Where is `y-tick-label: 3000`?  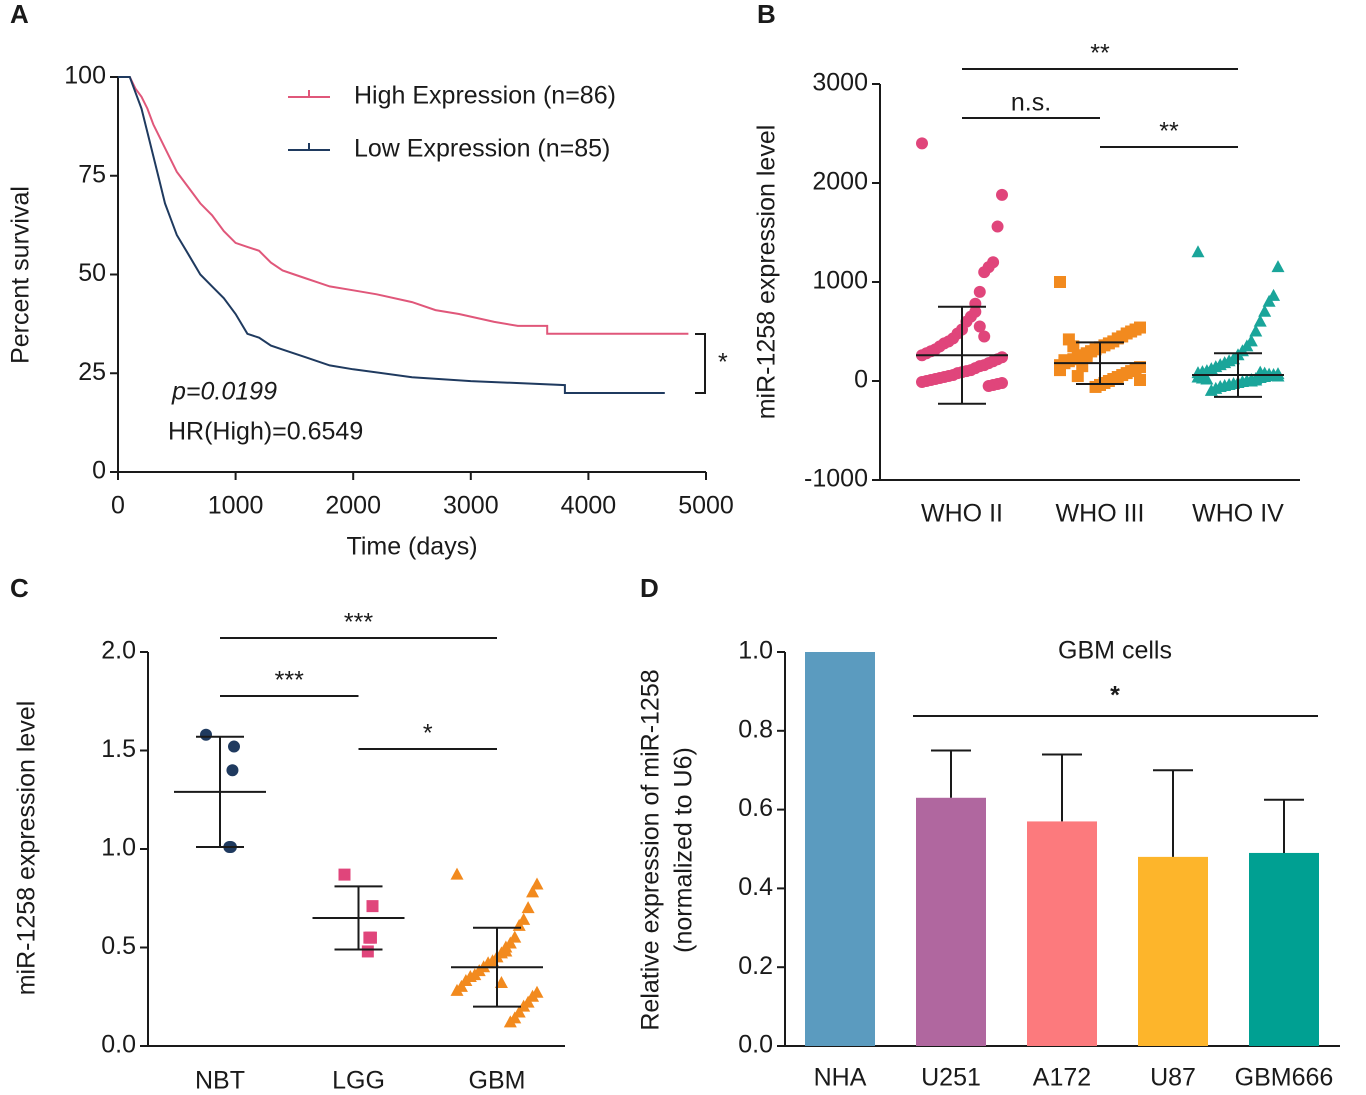
y-tick-label: 3000 is located at coordinates (840, 83).